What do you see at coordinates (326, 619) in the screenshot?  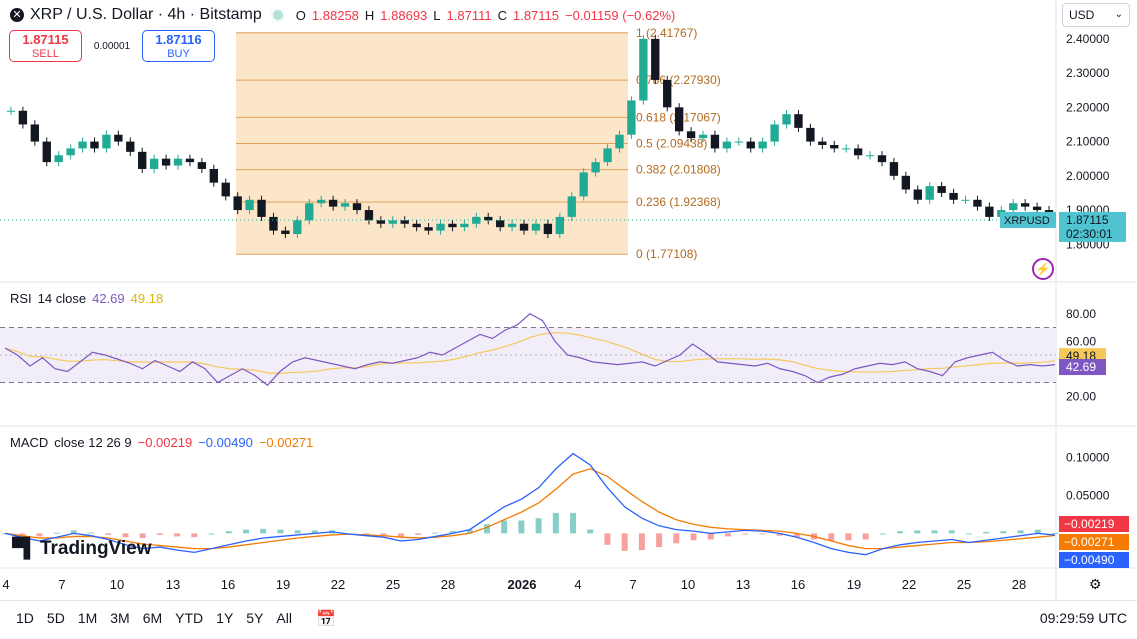 I see `calendar-range-icon: 📅` at bounding box center [326, 619].